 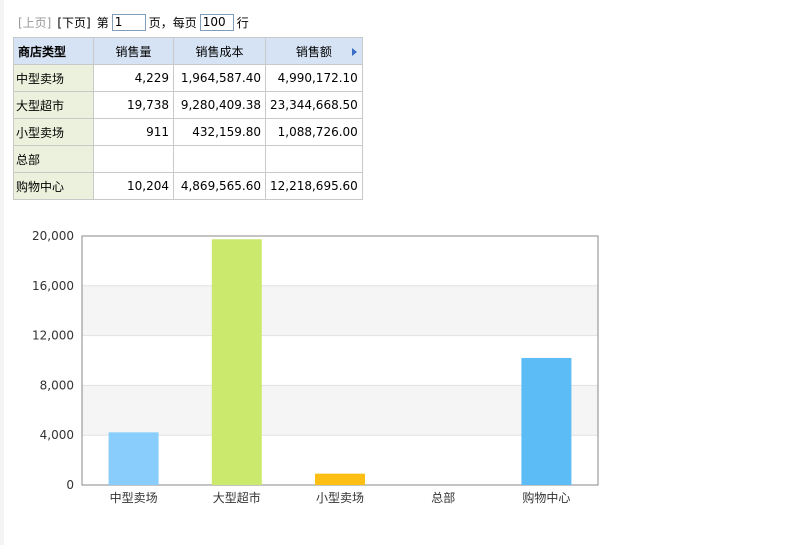 I want to click on x-tick-label: 中型卖场, so click(x=134, y=497).